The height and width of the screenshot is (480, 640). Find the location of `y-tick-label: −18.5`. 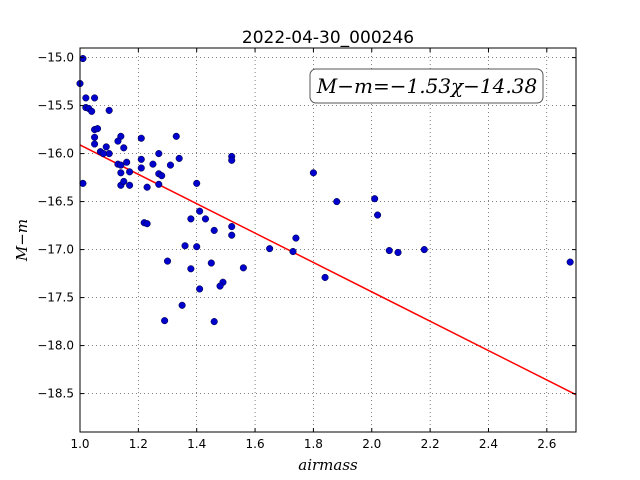

y-tick-label: −18.5 is located at coordinates (55, 394).